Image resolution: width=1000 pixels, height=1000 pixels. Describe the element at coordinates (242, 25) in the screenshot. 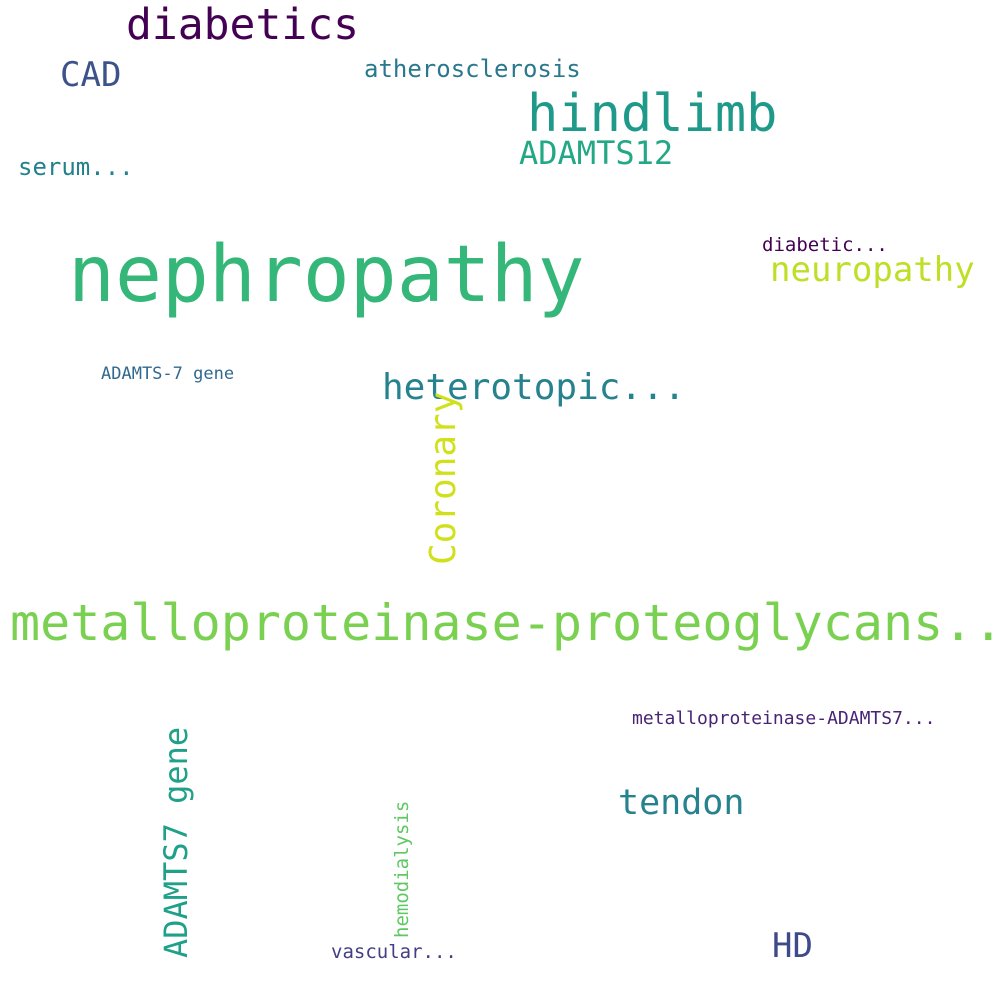

I see `word-diabetics: diabetics` at that location.